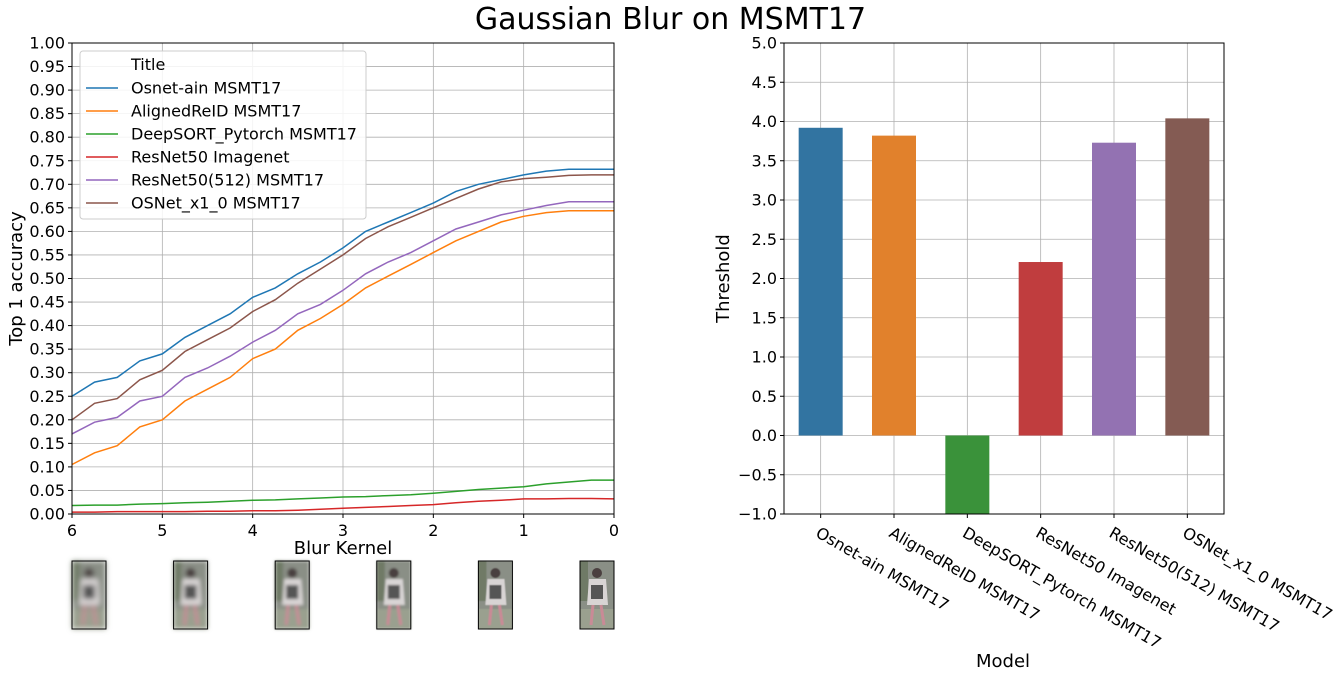  What do you see at coordinates (343, 548) in the screenshot?
I see `x-axis-label: Blur Kernel` at bounding box center [343, 548].